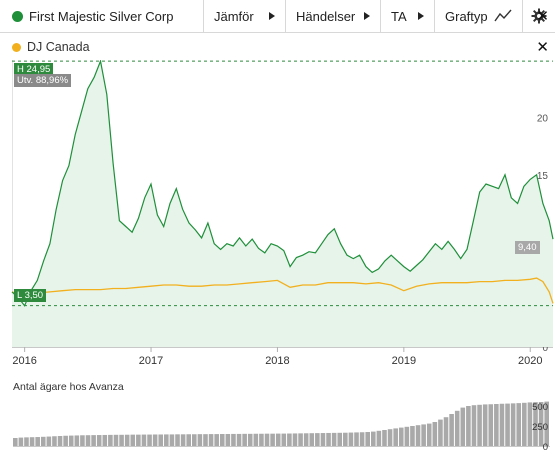 The image size is (555, 455). What do you see at coordinates (24, 361) in the screenshot?
I see `x-tick-label: 2016` at bounding box center [24, 361].